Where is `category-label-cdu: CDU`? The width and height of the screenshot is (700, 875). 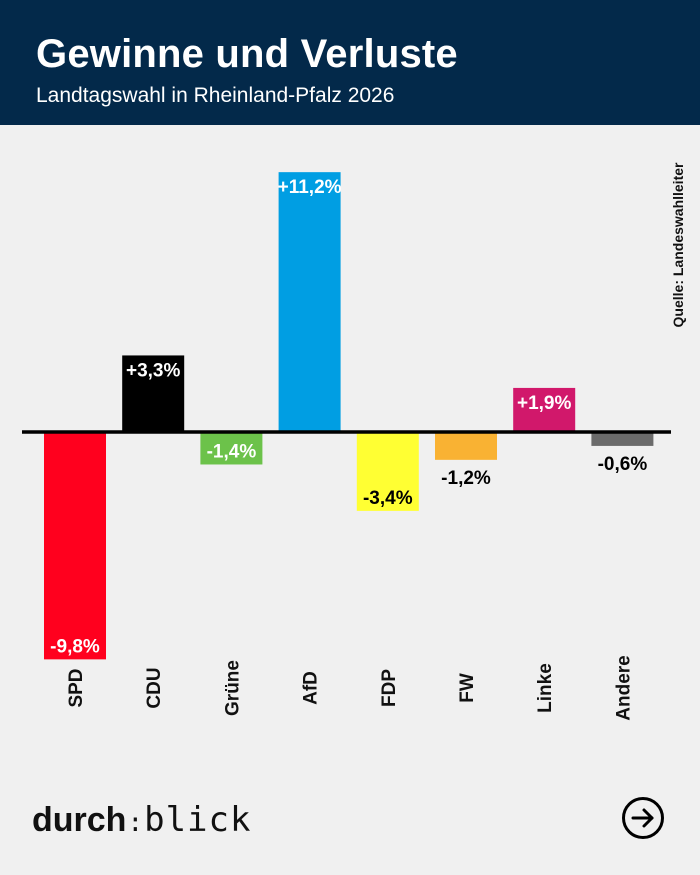 category-label-cdu: CDU is located at coordinates (154, 687).